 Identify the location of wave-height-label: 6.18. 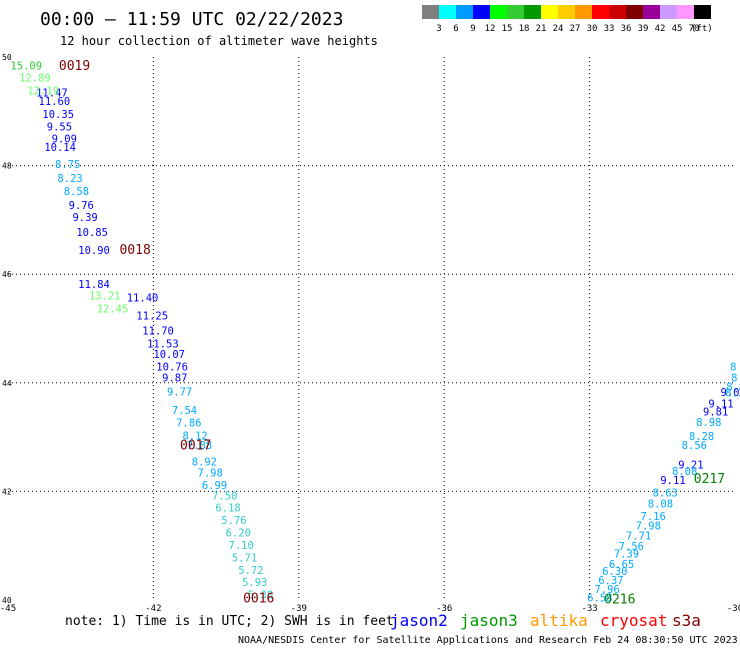
(227, 509).